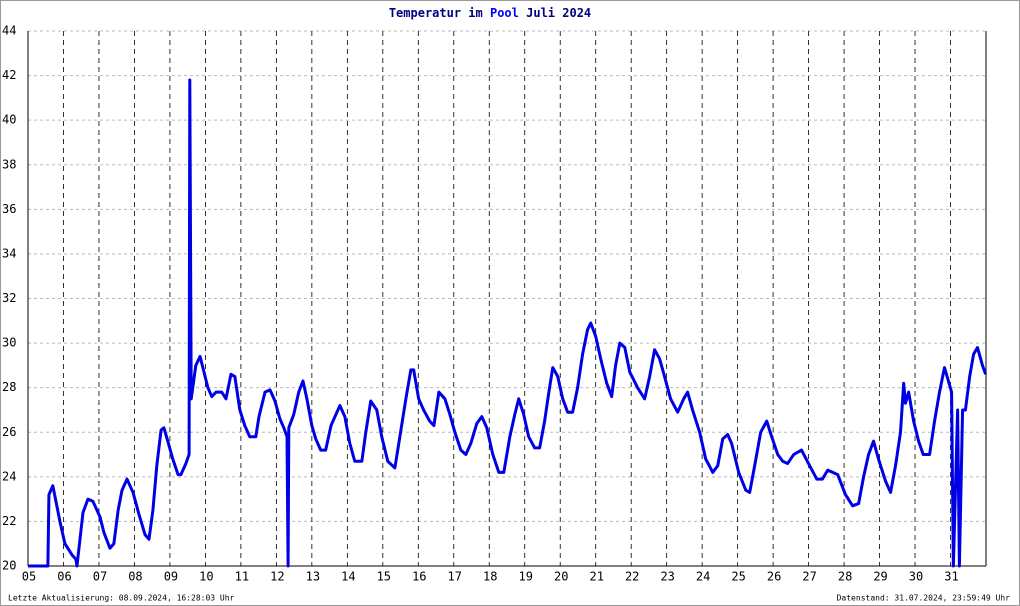 The width and height of the screenshot is (1020, 606). Describe the element at coordinates (9, 432) in the screenshot. I see `y-tick-label: 26` at that location.